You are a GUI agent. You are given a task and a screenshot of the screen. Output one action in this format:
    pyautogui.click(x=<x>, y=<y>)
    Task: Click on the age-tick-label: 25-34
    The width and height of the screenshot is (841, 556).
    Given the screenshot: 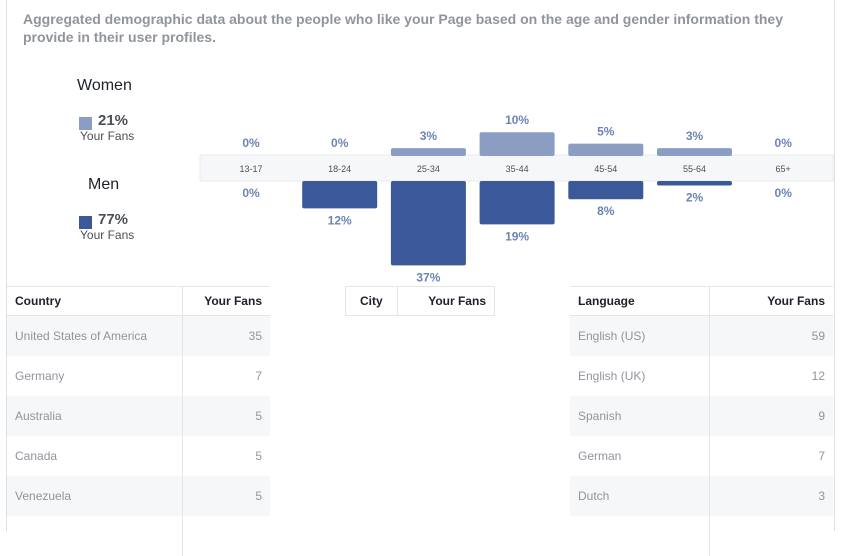 What is the action you would take?
    pyautogui.click(x=428, y=169)
    